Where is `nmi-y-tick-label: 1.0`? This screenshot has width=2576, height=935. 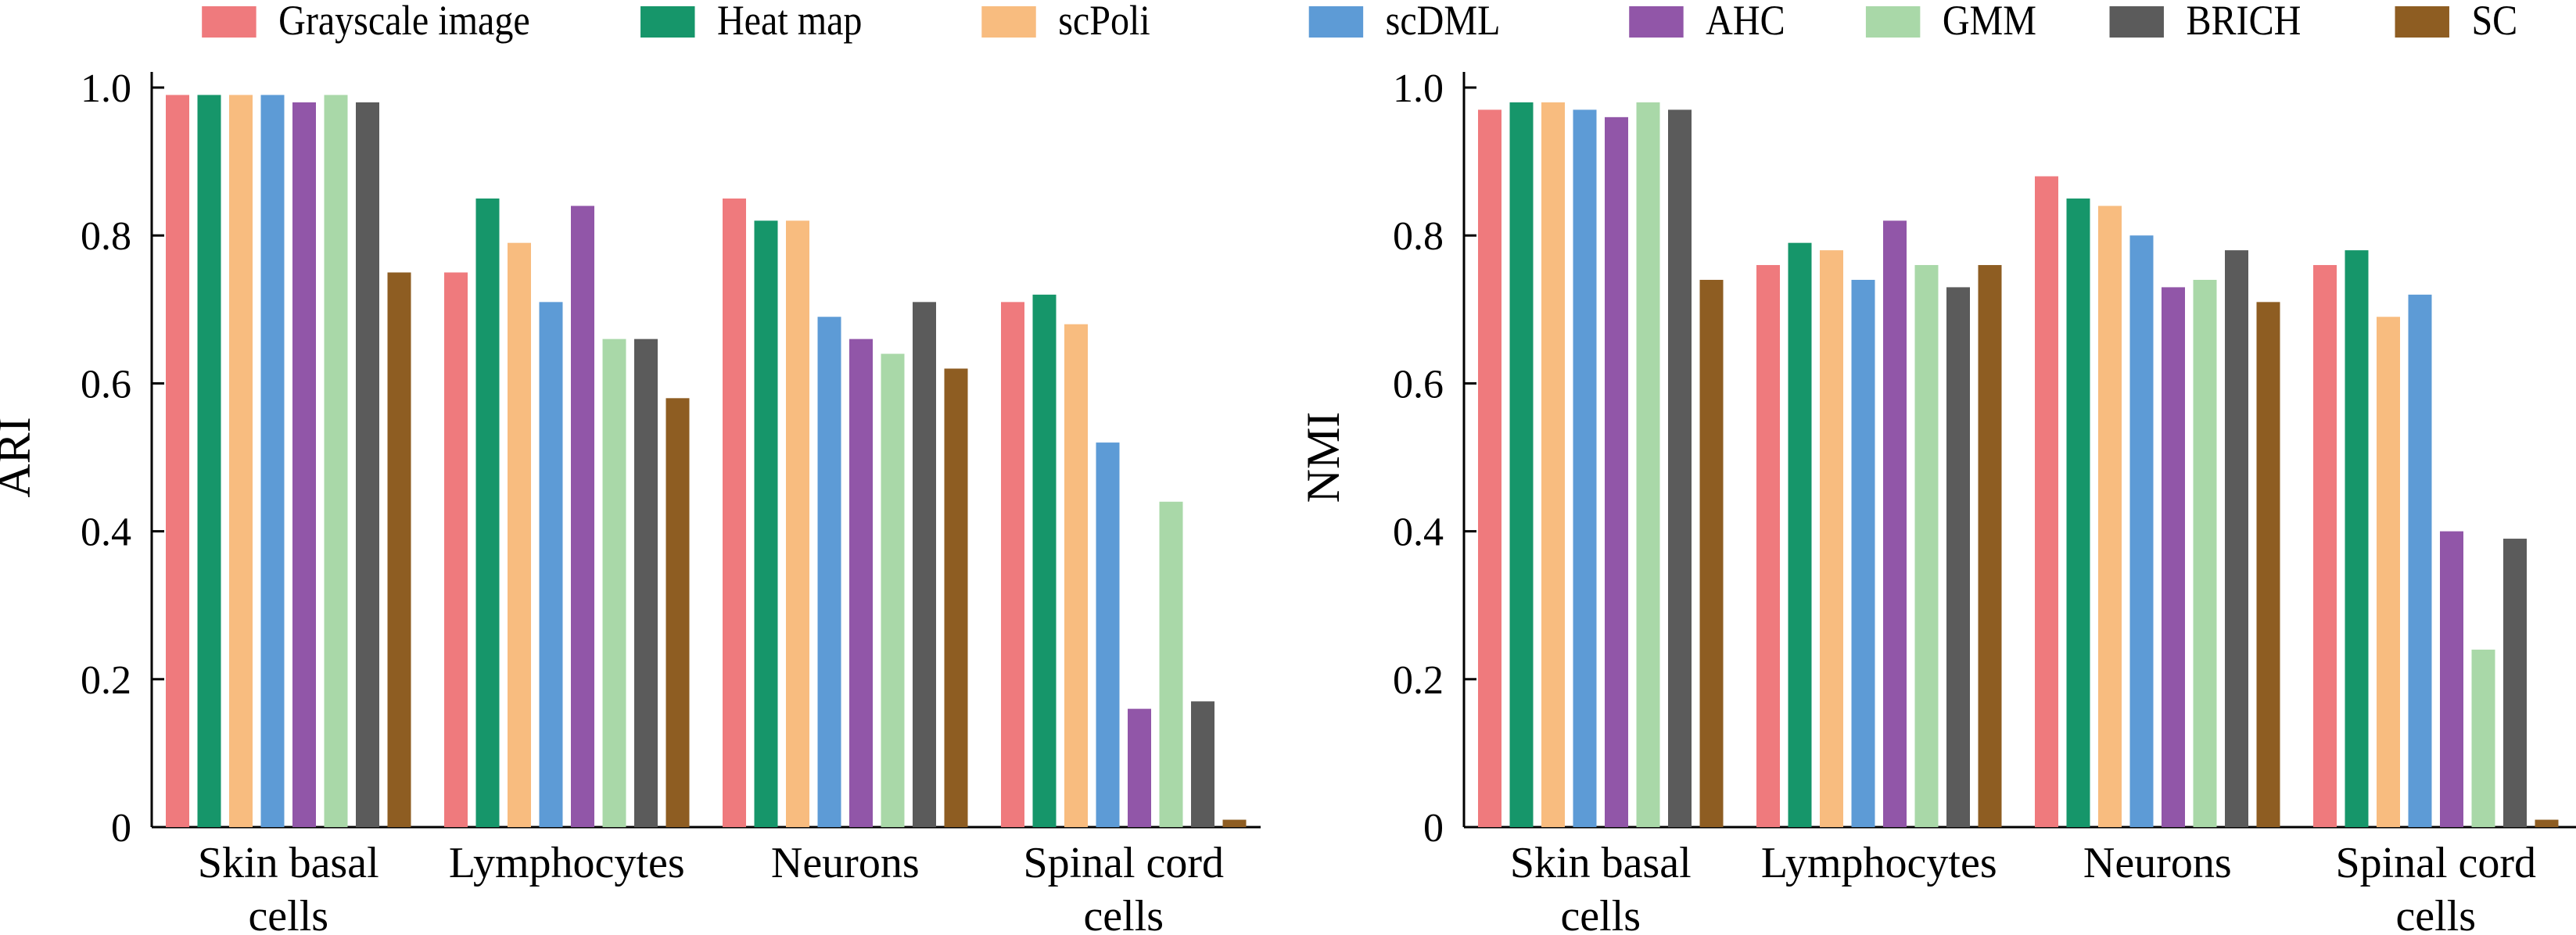 nmi-y-tick-label: 1.0 is located at coordinates (1418, 88).